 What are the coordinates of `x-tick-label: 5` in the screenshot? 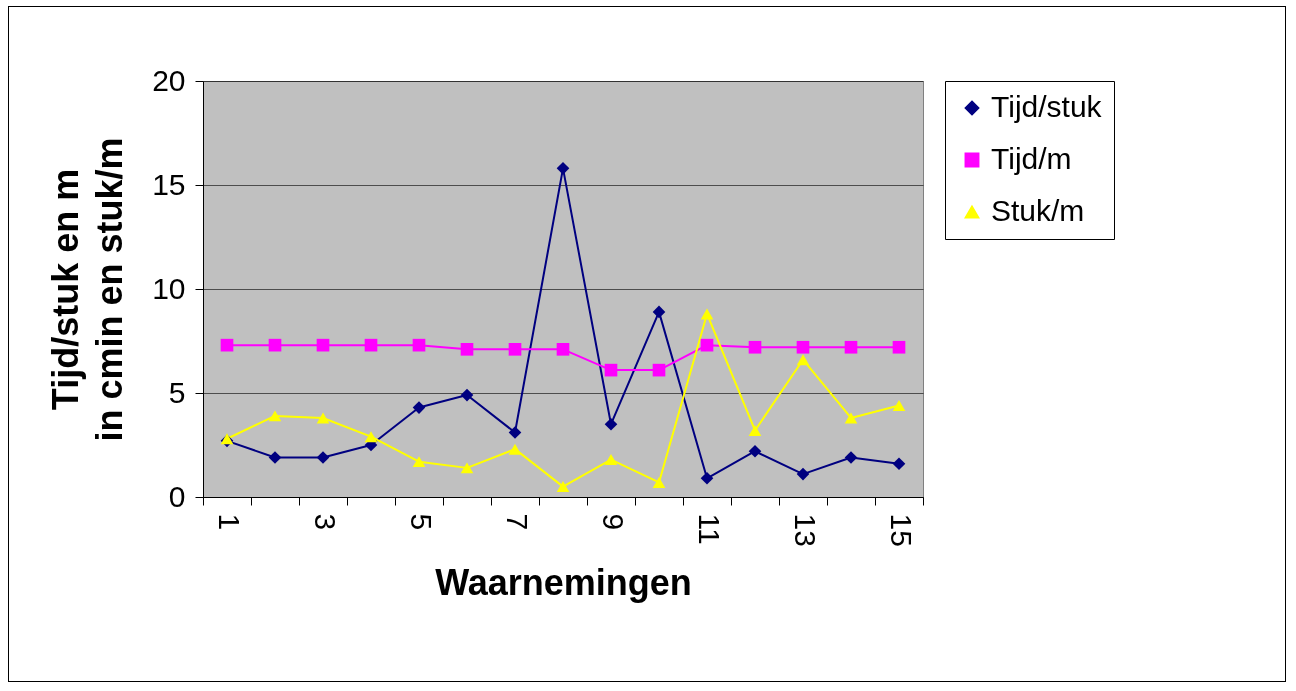 It's located at (421, 522).